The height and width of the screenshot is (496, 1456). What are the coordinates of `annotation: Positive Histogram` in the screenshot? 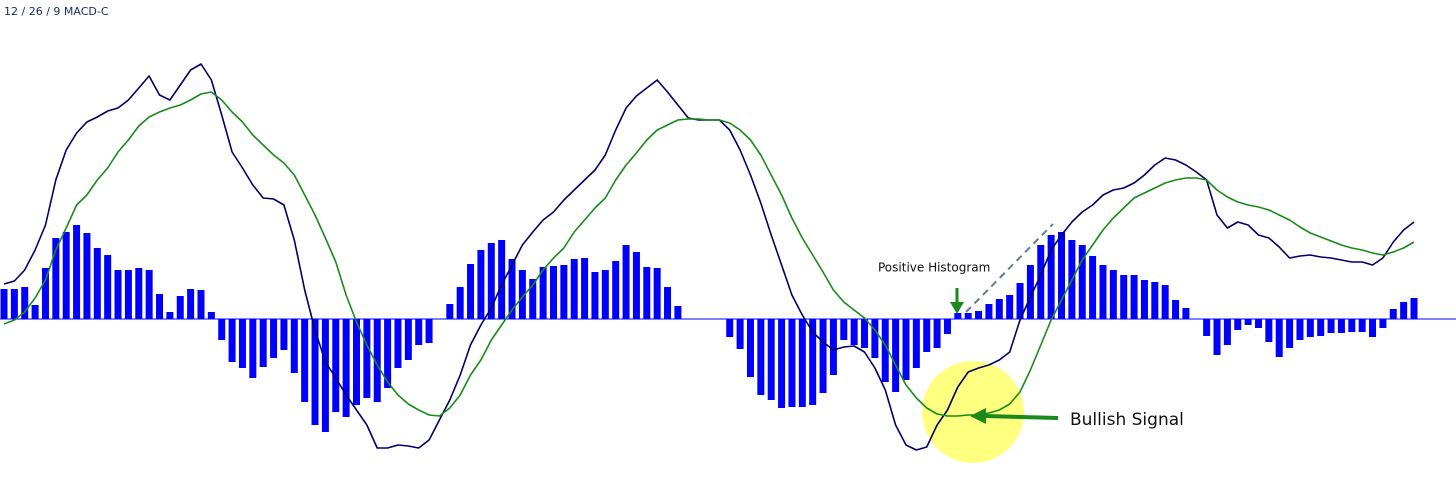 It's located at (934, 268).